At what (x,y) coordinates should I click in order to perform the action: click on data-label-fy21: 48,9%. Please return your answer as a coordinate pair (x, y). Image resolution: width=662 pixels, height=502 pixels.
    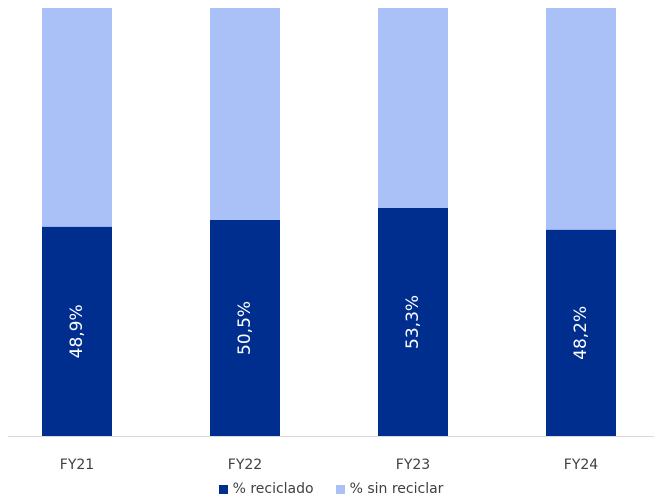
    Looking at the image, I should click on (77, 331).